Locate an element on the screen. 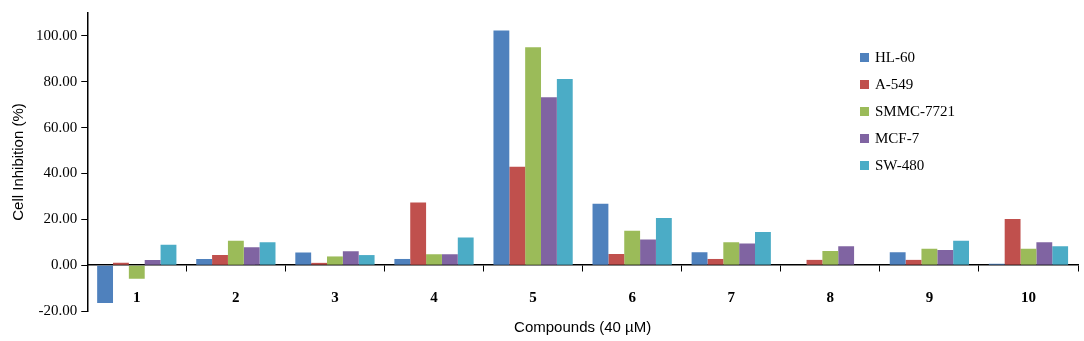 The image size is (1084, 341). x-tick-label: 9 is located at coordinates (929, 297).